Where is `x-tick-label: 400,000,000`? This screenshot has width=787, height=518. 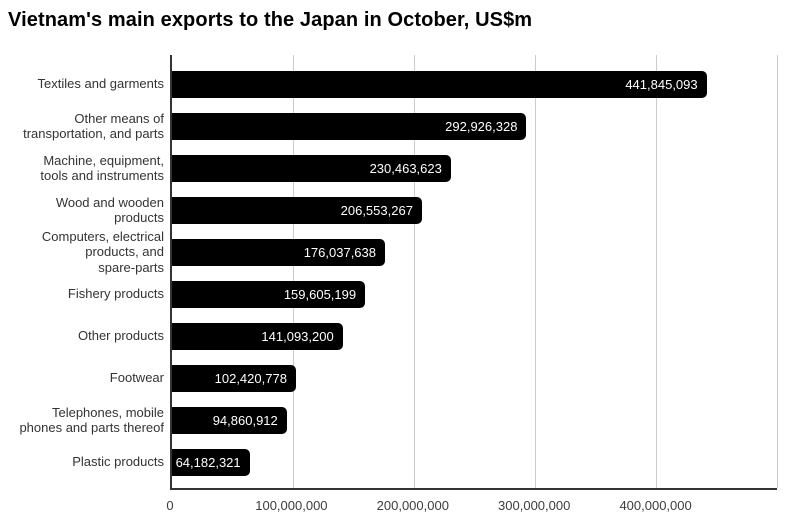 x-tick-label: 400,000,000 is located at coordinates (655, 505).